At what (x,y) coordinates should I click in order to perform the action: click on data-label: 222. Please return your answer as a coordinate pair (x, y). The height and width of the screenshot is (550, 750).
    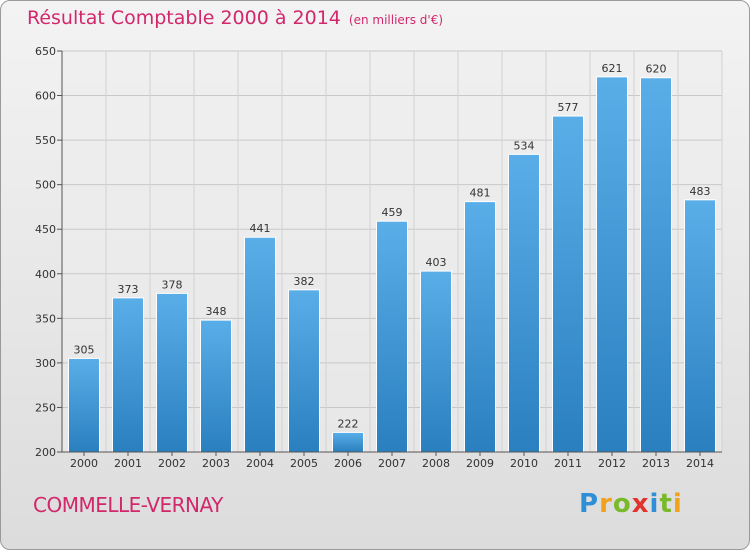
    Looking at the image, I should click on (348, 423).